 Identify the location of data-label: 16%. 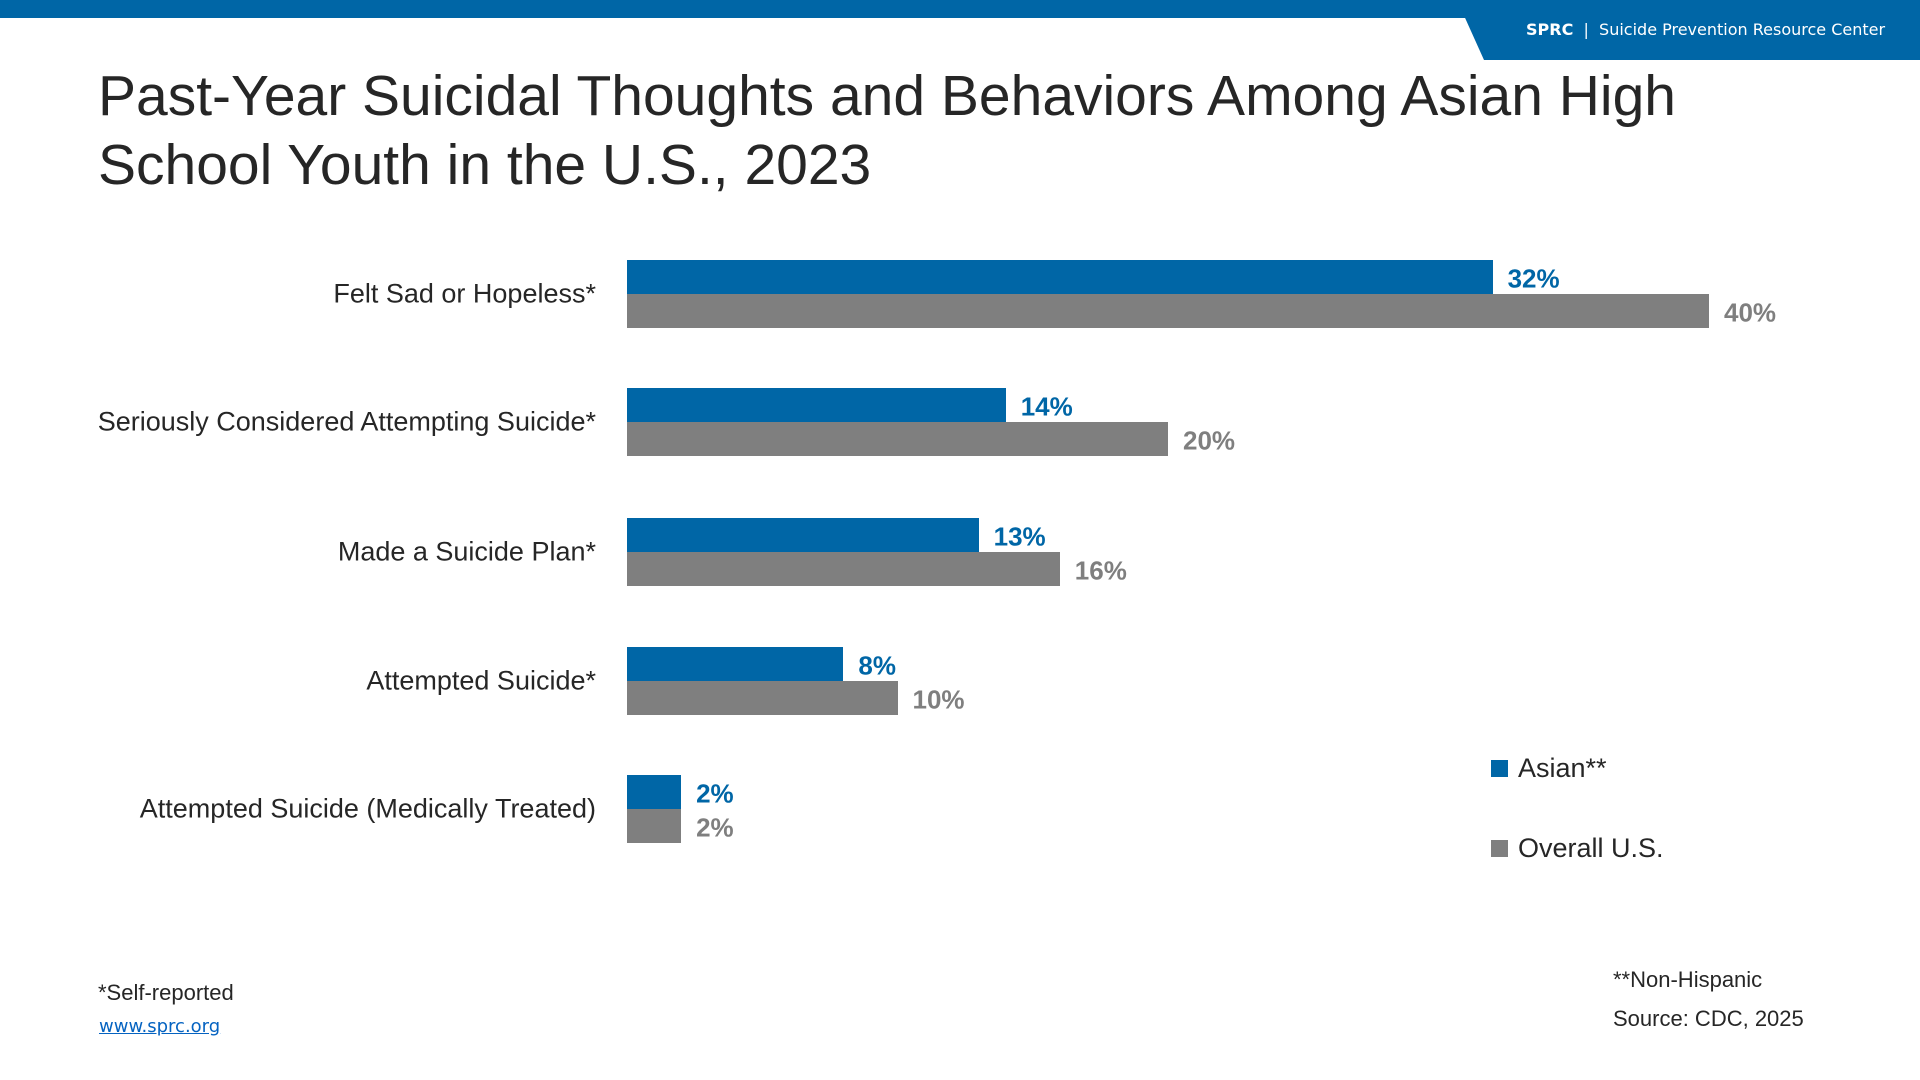
(1100, 570).